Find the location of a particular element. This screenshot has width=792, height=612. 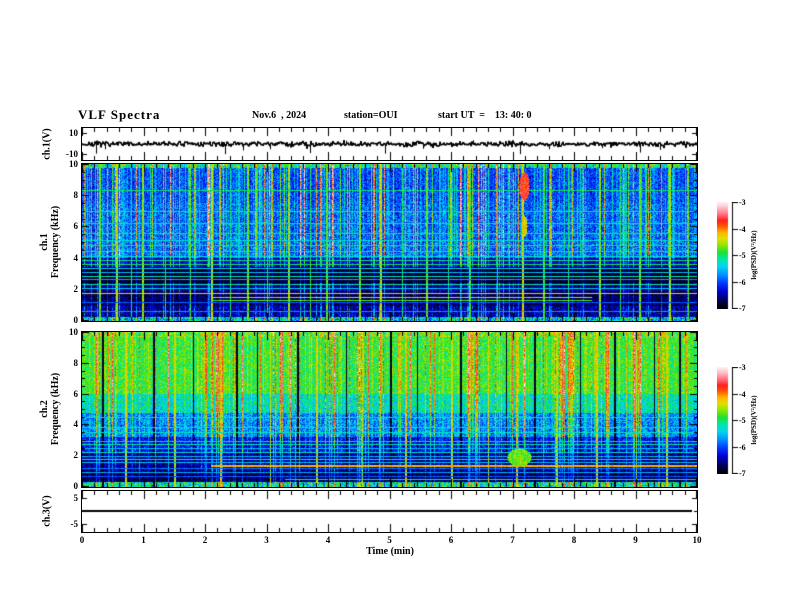

ch3-voltage-panel is located at coordinates (389, 511).